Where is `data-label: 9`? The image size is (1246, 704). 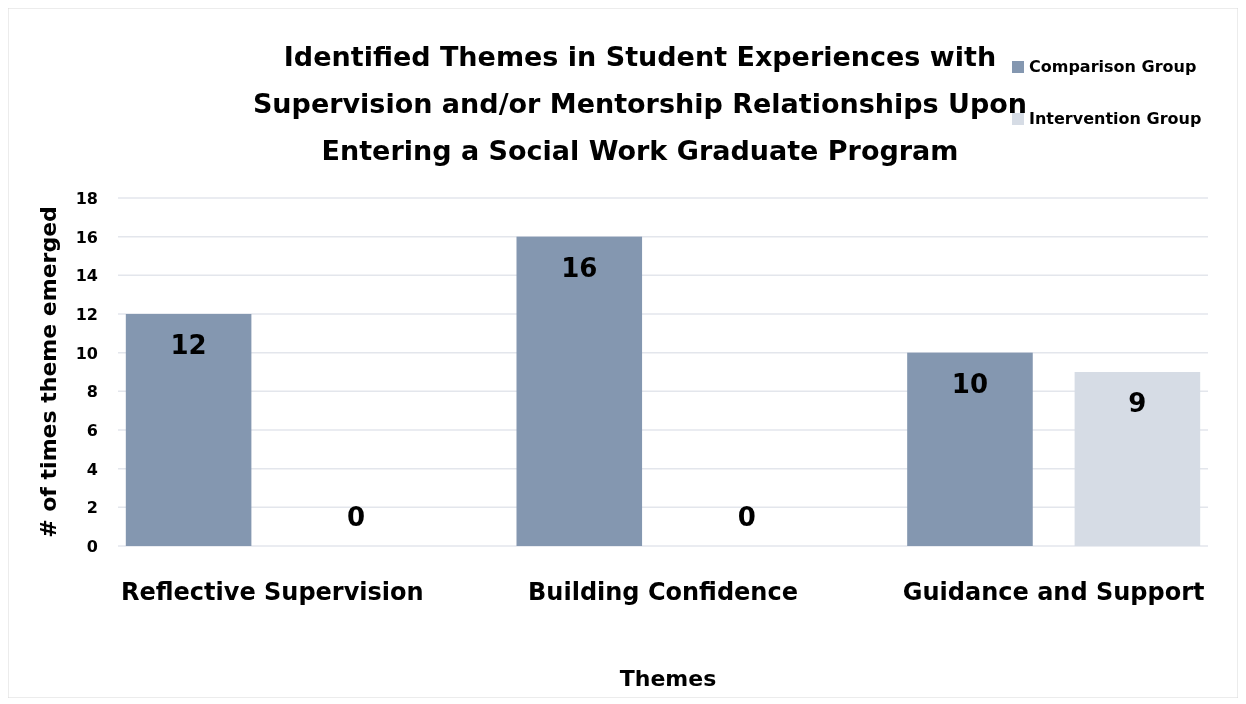 data-label: 9 is located at coordinates (1137, 403).